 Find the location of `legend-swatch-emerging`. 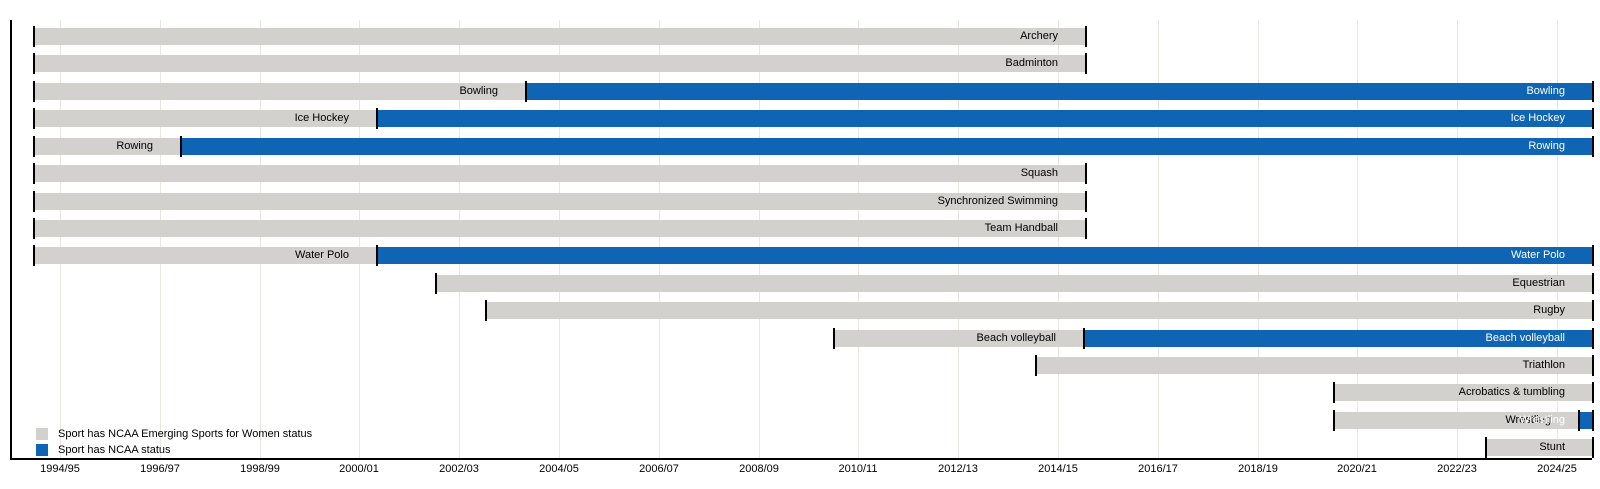

legend-swatch-emerging is located at coordinates (42, 434).